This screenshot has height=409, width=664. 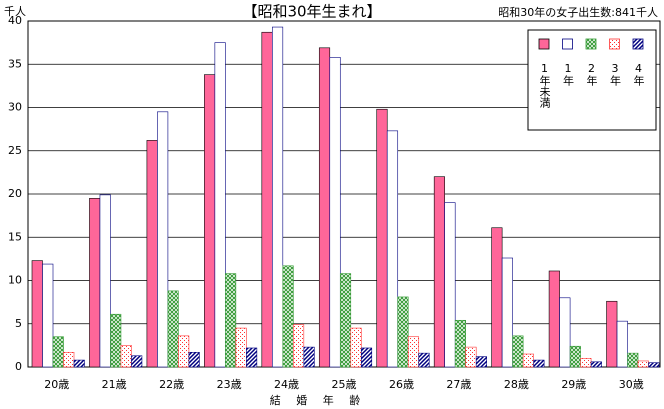 I want to click on annotation: 昭和30年の女子出生数:841千人, so click(x=578, y=12).